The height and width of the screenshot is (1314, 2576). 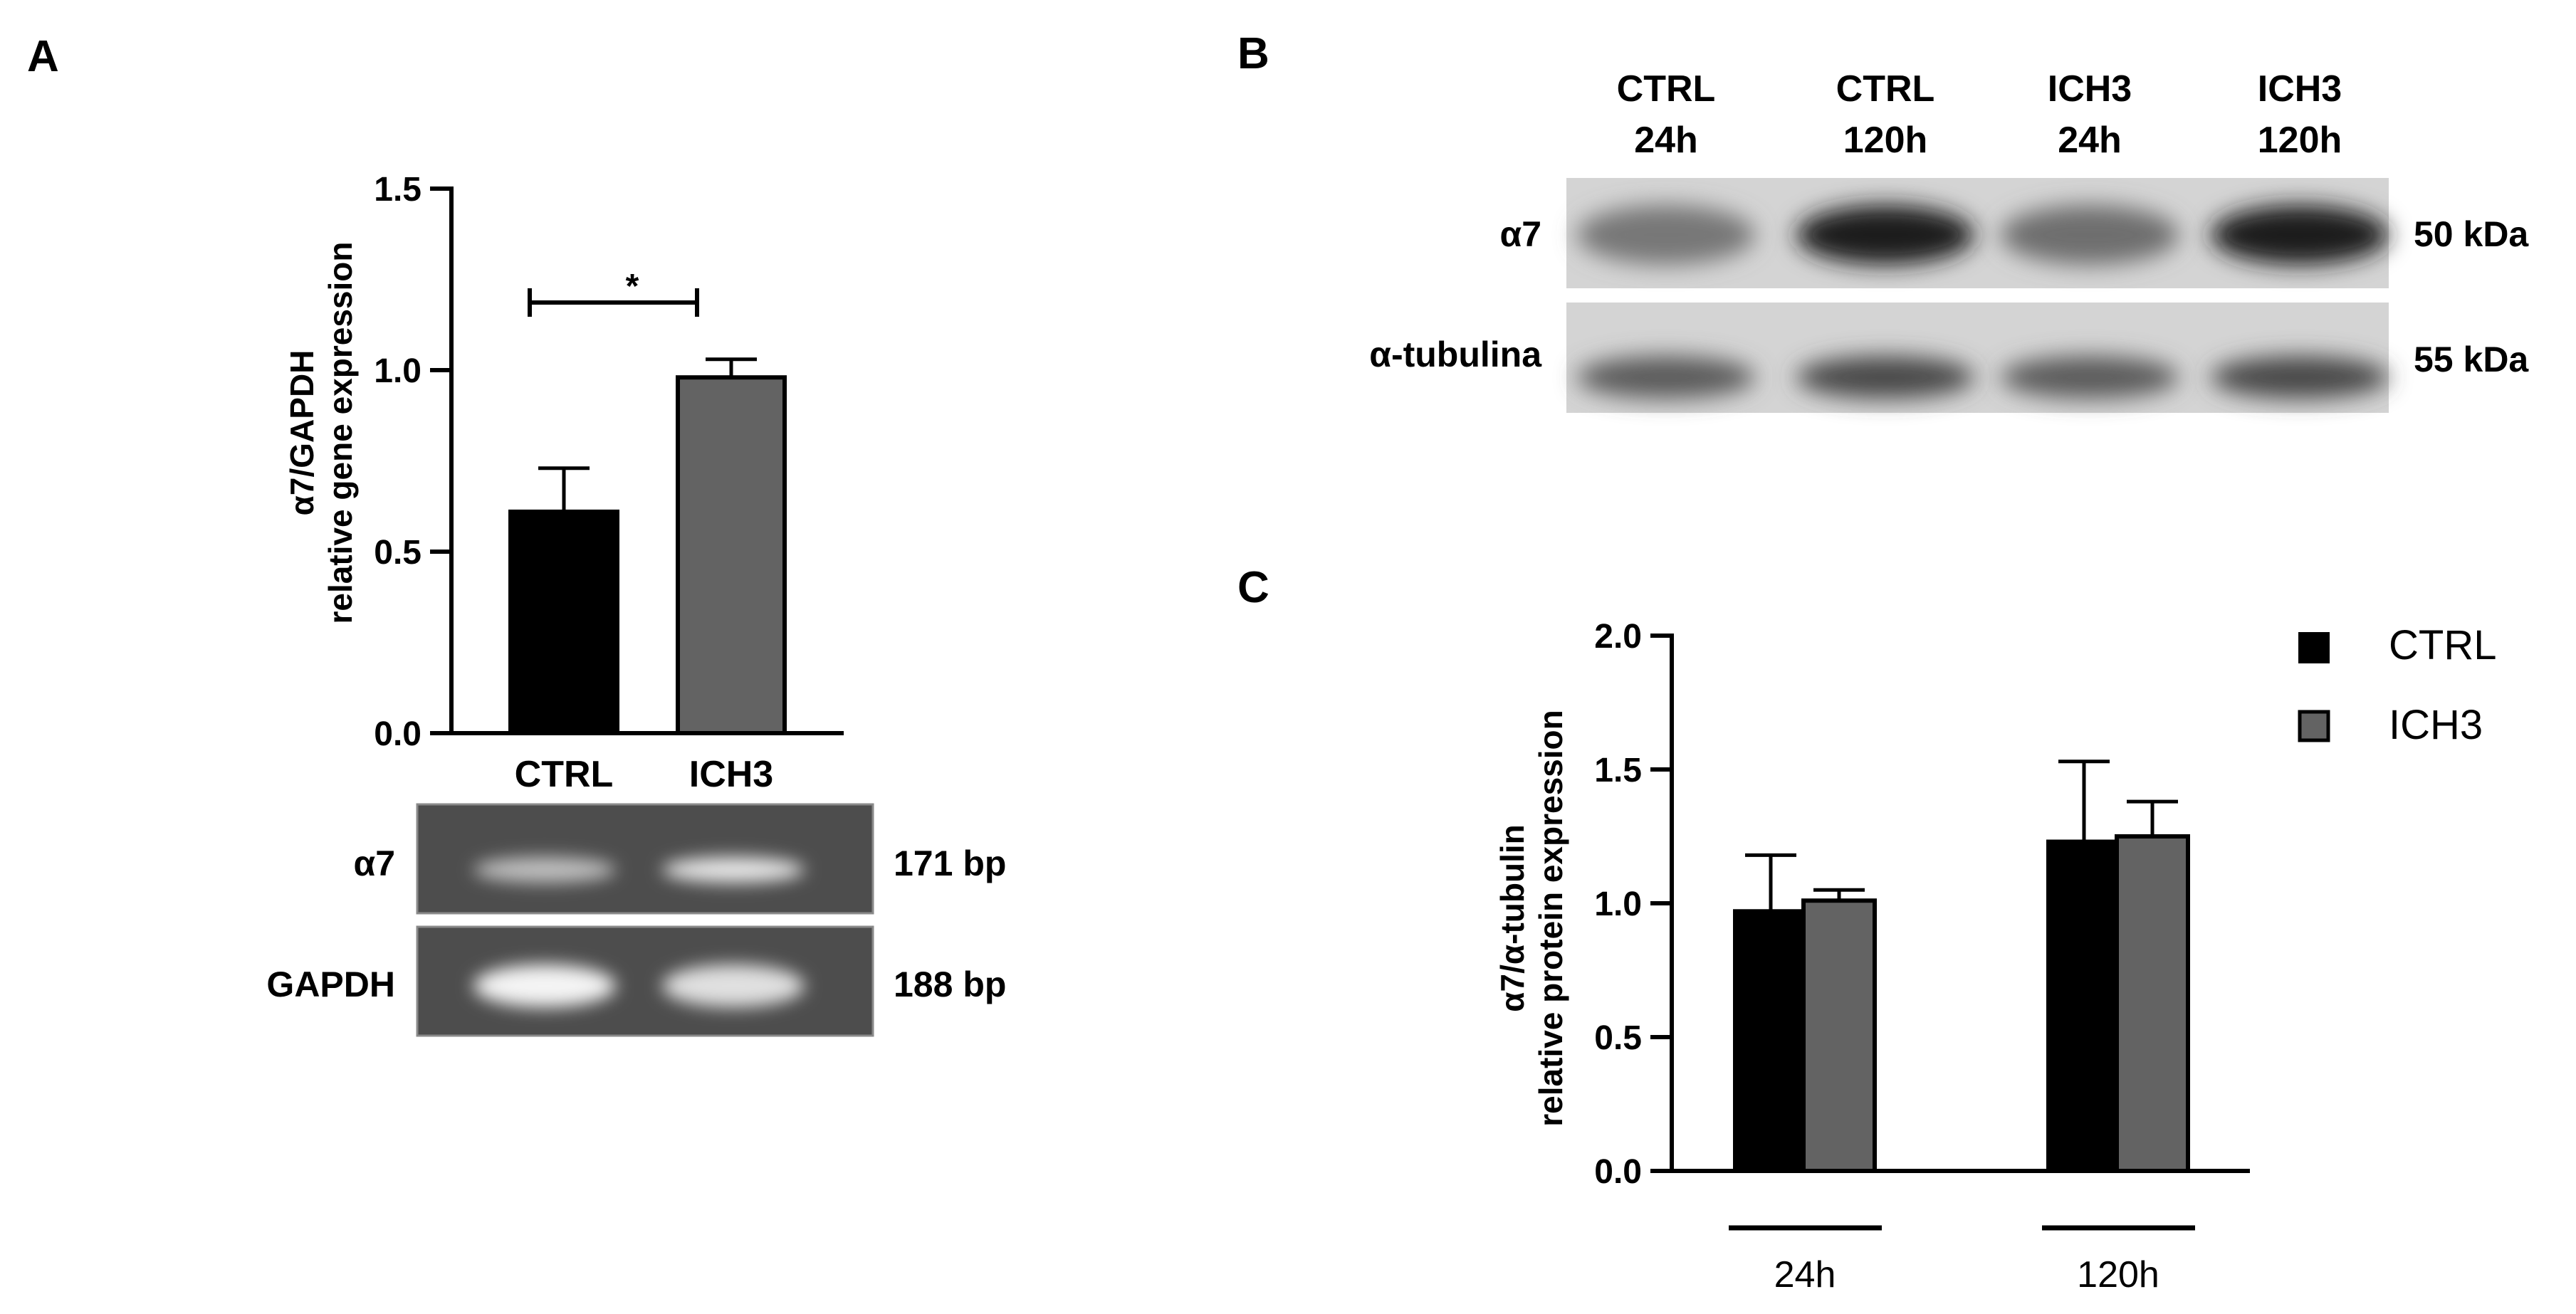 I want to click on blot-label-alpha7: α7, so click(x=1520, y=234).